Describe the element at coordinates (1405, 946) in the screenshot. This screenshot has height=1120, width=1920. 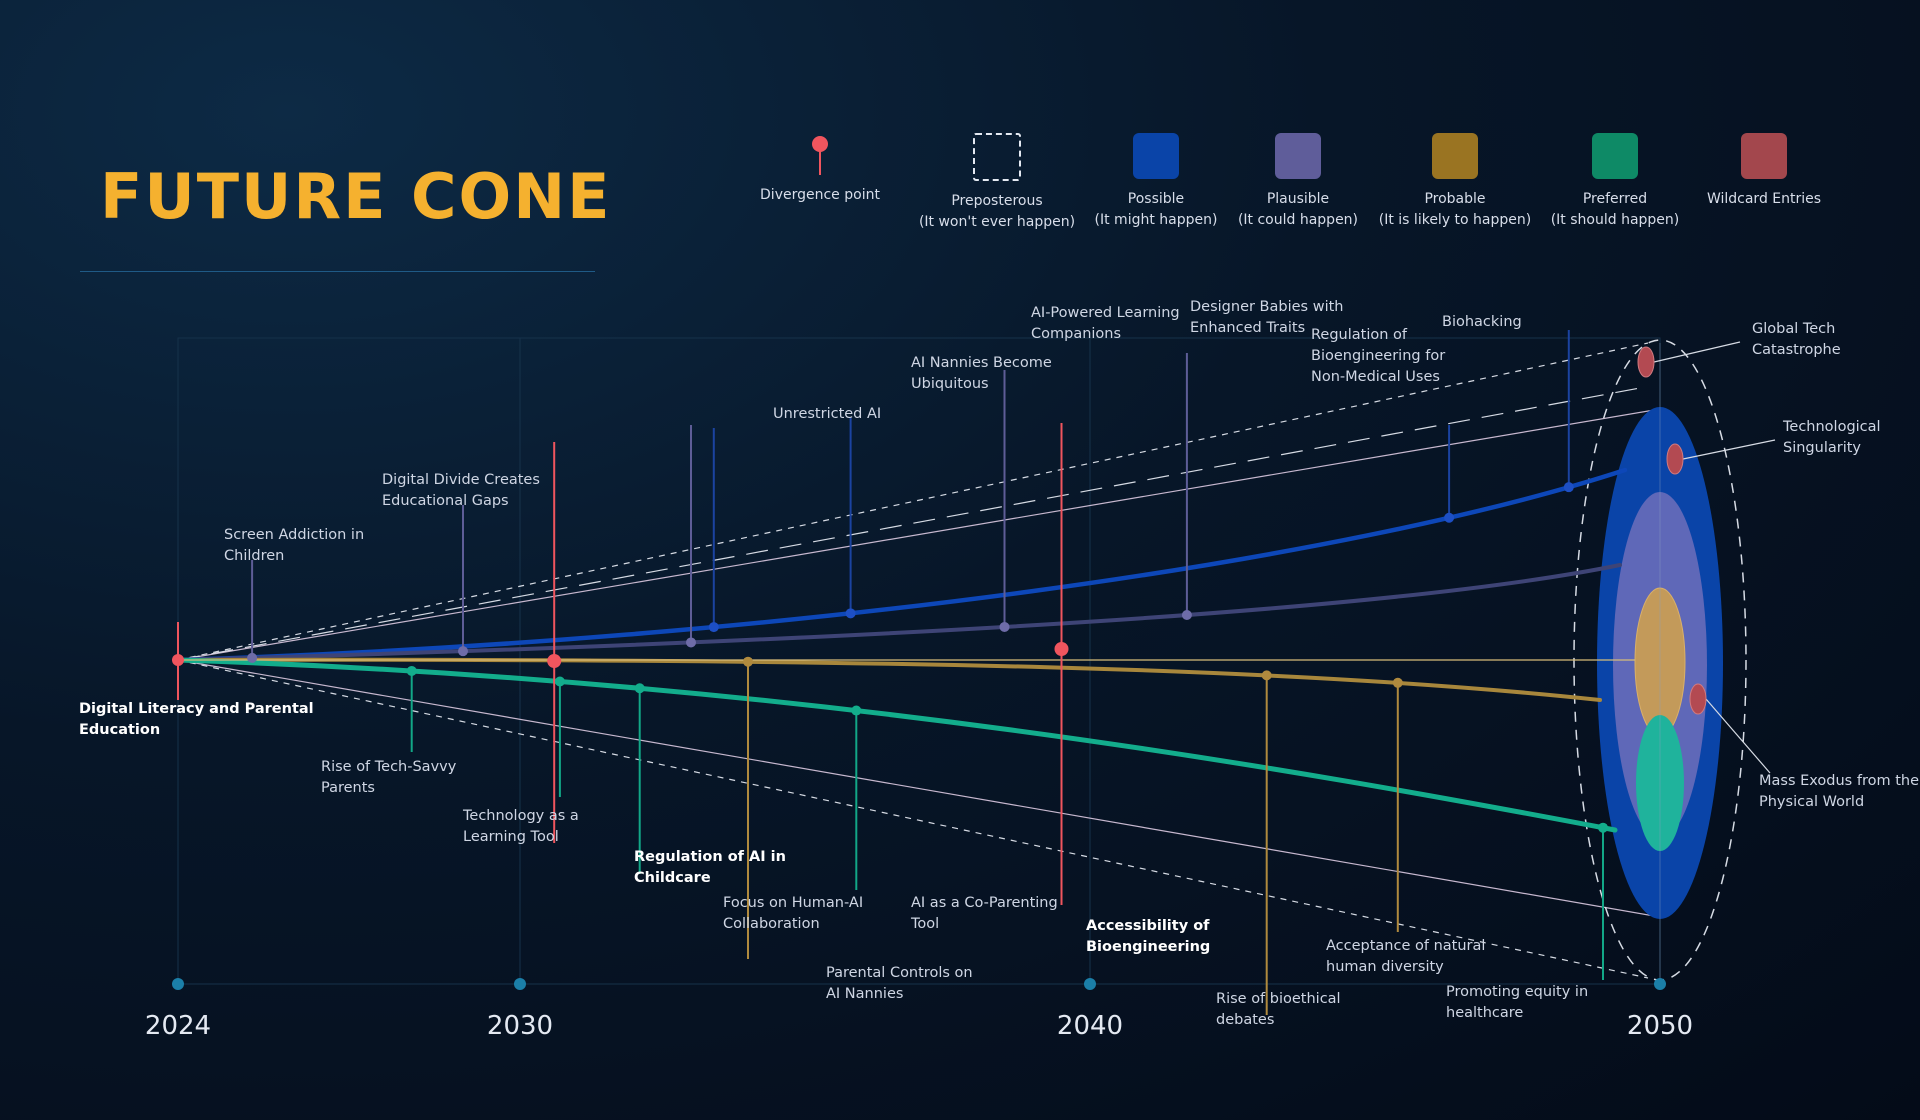
I see `probable-event-label-line: Acceptance of natural` at that location.